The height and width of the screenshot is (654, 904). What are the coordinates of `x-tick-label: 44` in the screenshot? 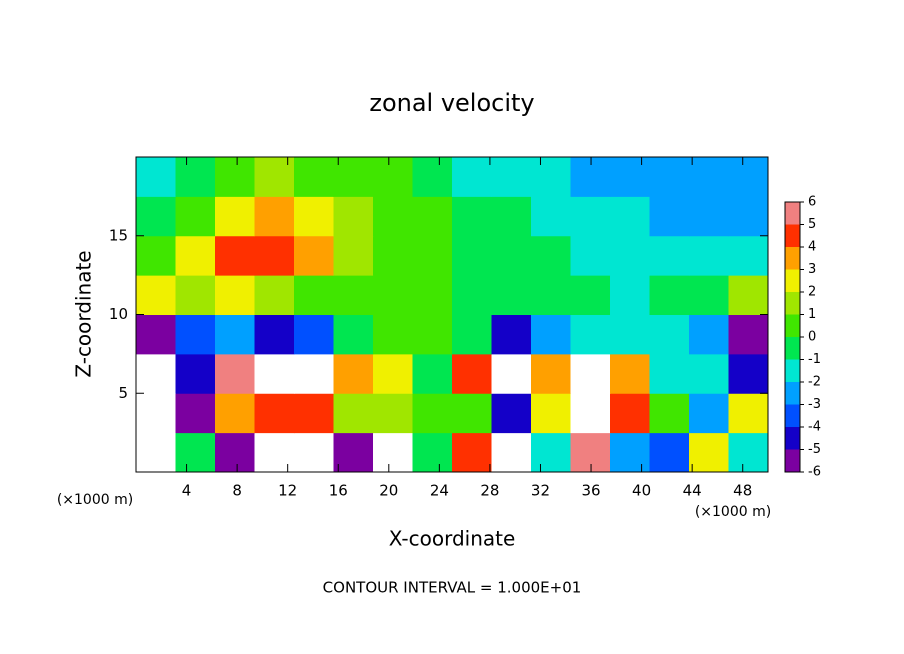 It's located at (692, 491).